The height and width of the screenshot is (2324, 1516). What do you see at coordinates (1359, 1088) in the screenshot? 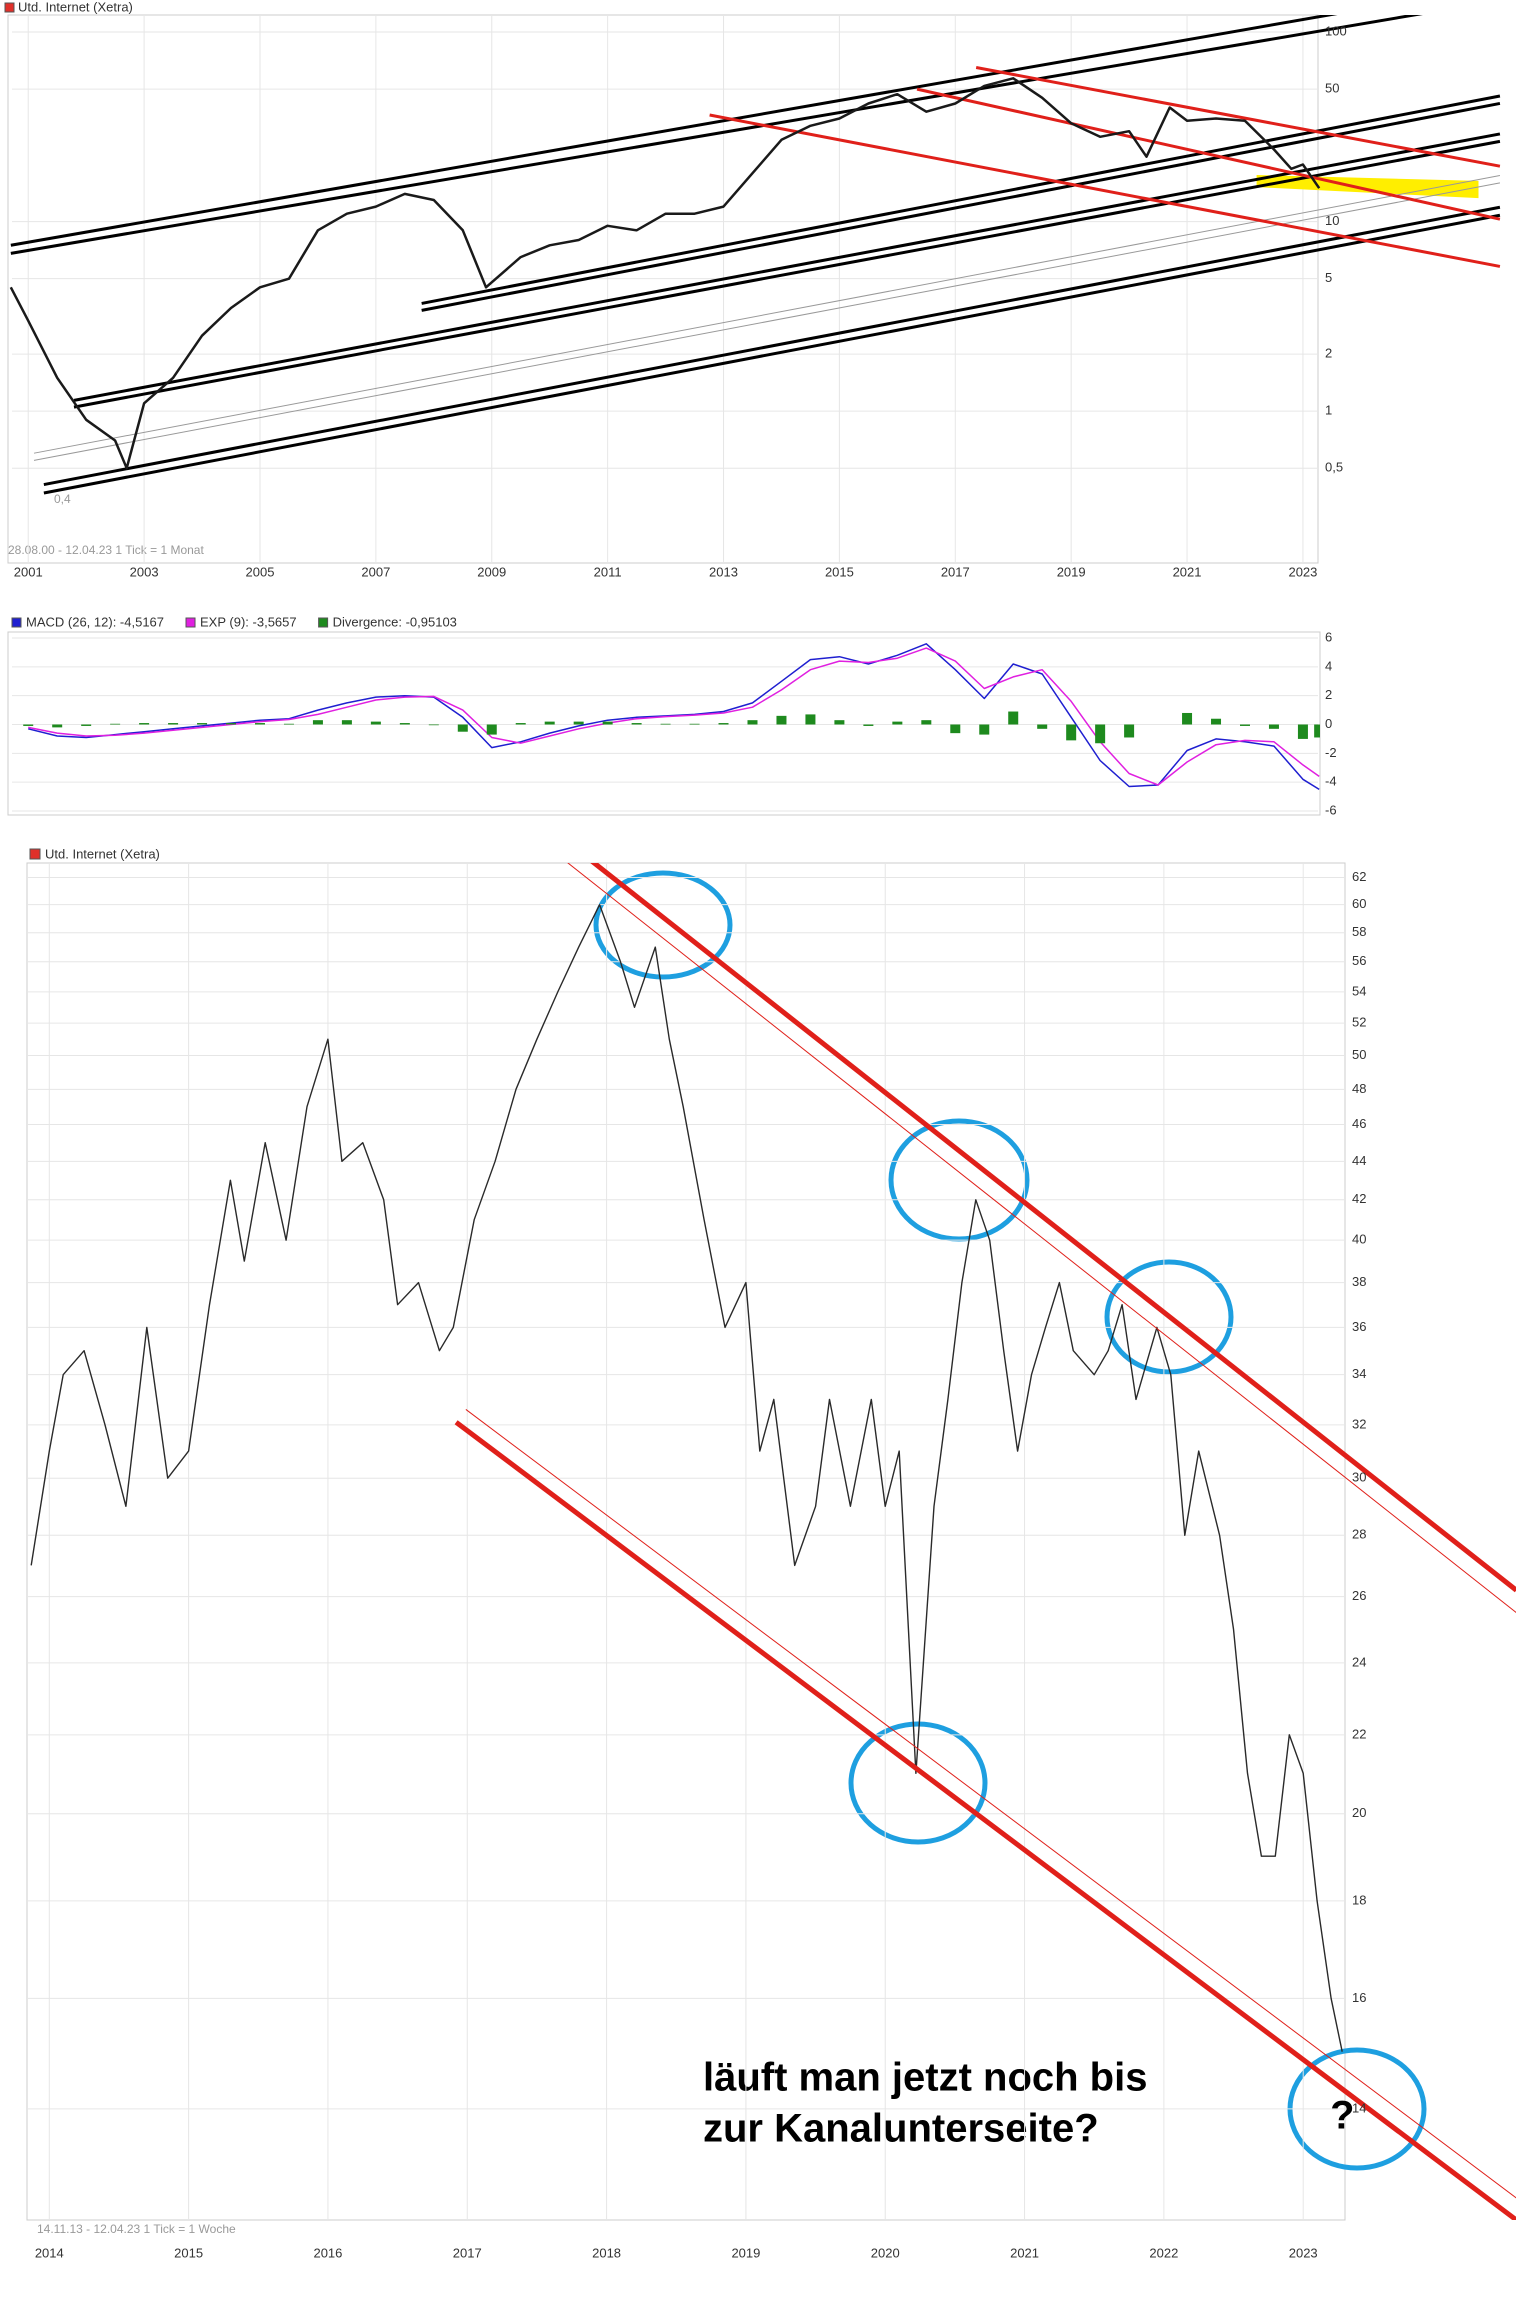
I see `y-tick-label: 48` at bounding box center [1359, 1088].